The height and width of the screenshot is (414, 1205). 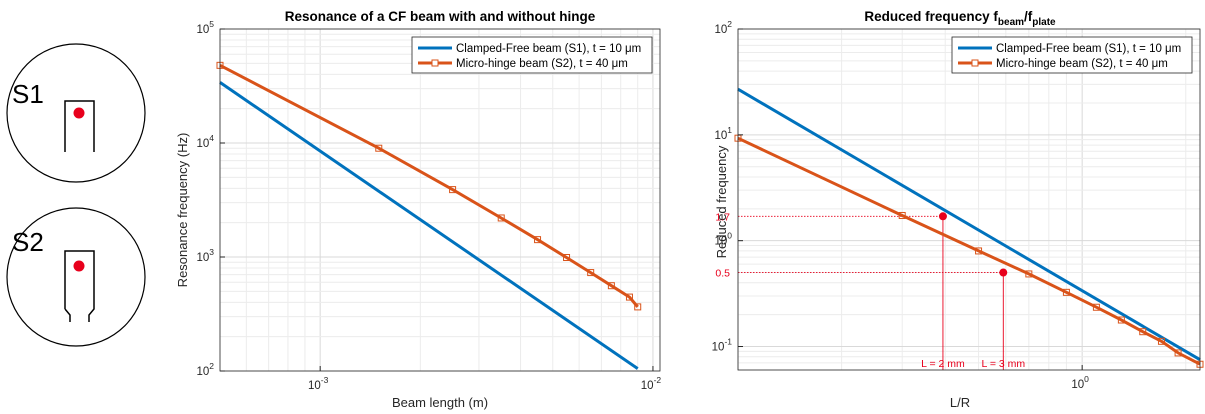 I want to click on y-tick-label: 10⁴, so click(x=205, y=141).